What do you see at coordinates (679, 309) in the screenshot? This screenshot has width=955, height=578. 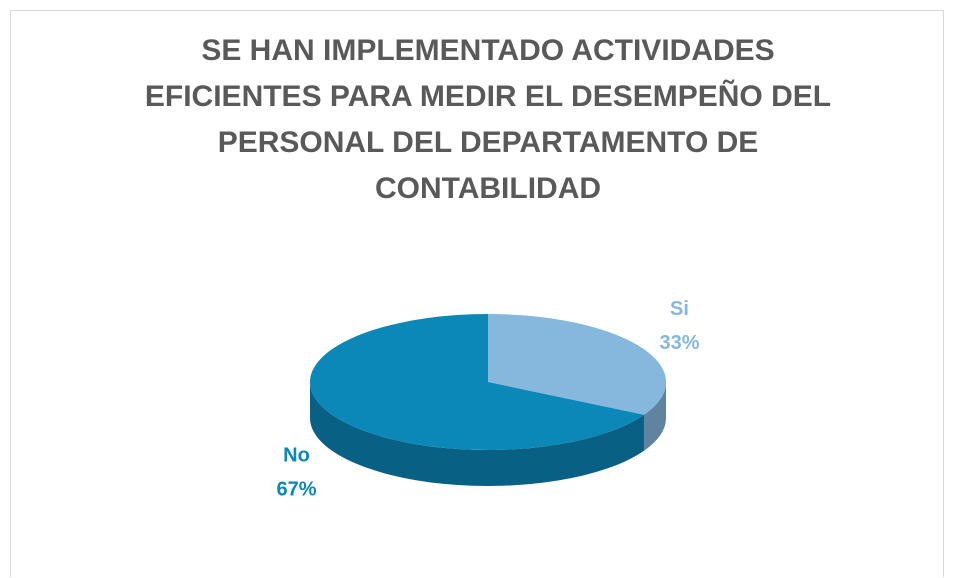 I see `data-label-name: Si` at bounding box center [679, 309].